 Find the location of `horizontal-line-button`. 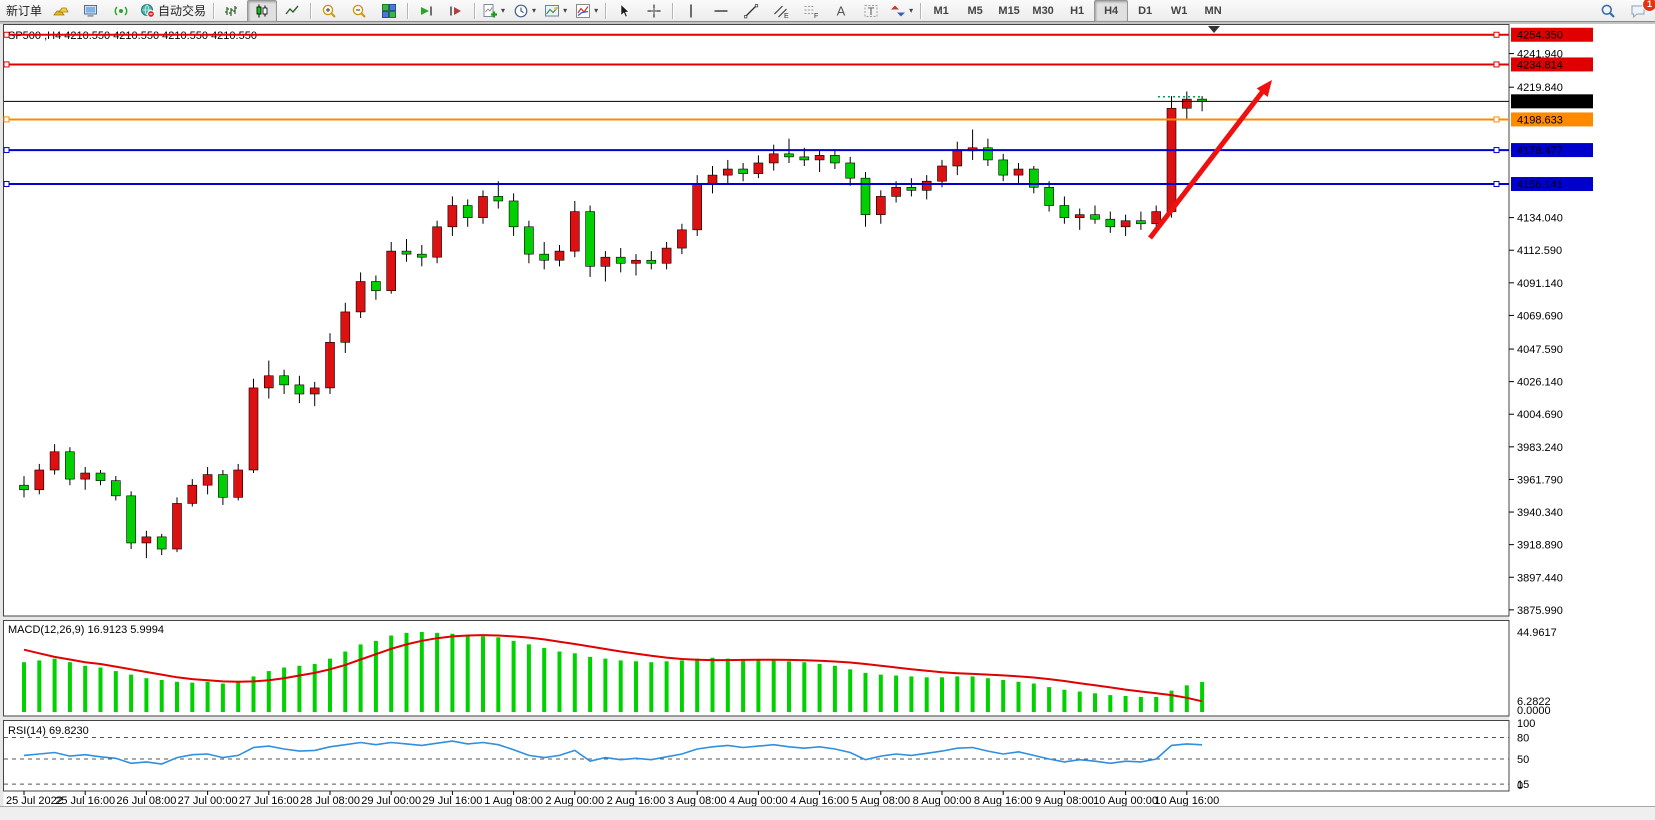

horizontal-line-button is located at coordinates (721, 11).